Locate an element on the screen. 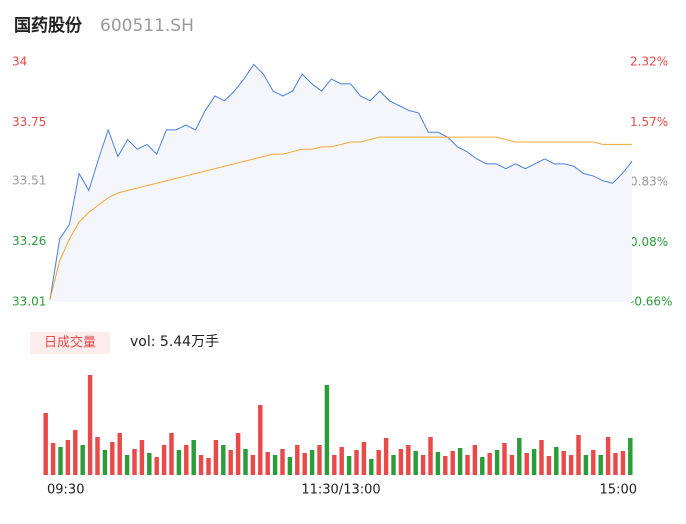 The width and height of the screenshot is (686, 524). volume-label: 日成交量 is located at coordinates (70, 343).